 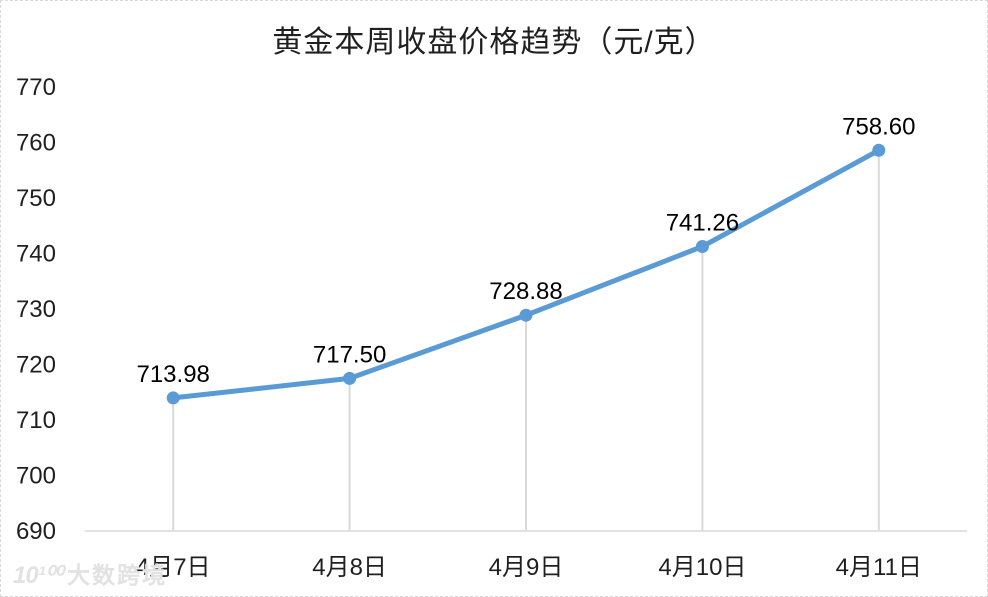 What do you see at coordinates (36, 309) in the screenshot?
I see `y-axis-tick-label: 730` at bounding box center [36, 309].